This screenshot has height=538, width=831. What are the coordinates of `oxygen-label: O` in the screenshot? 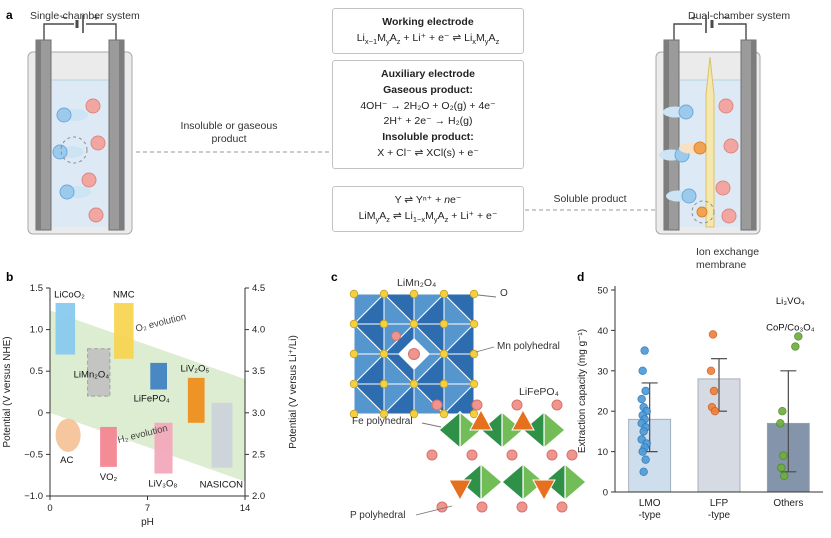 It's located at (504, 293).